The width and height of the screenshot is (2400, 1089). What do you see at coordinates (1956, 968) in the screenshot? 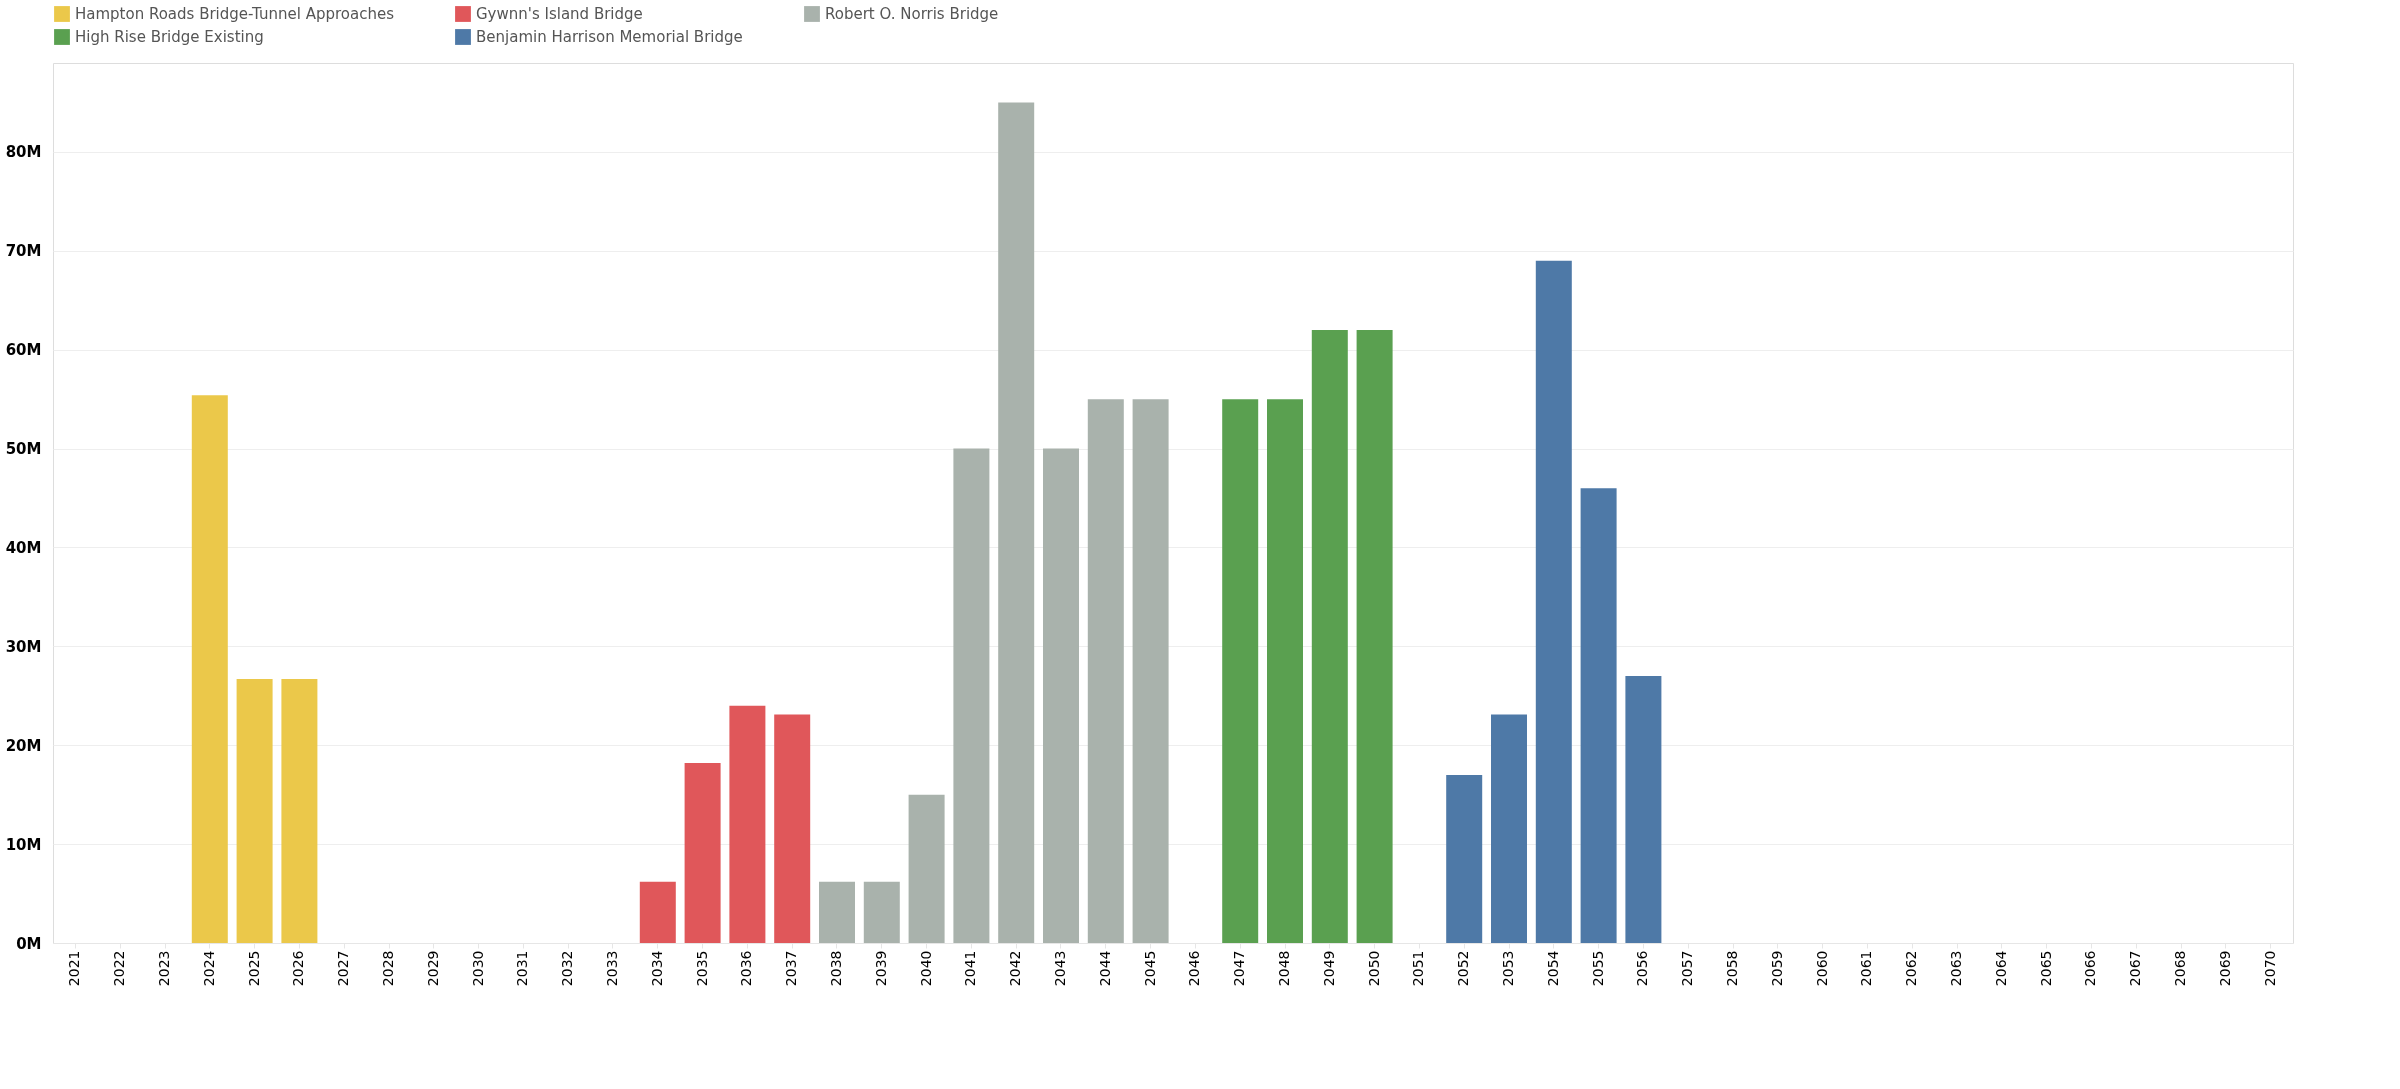
I see `x-tick-label: 2063` at bounding box center [1956, 968].